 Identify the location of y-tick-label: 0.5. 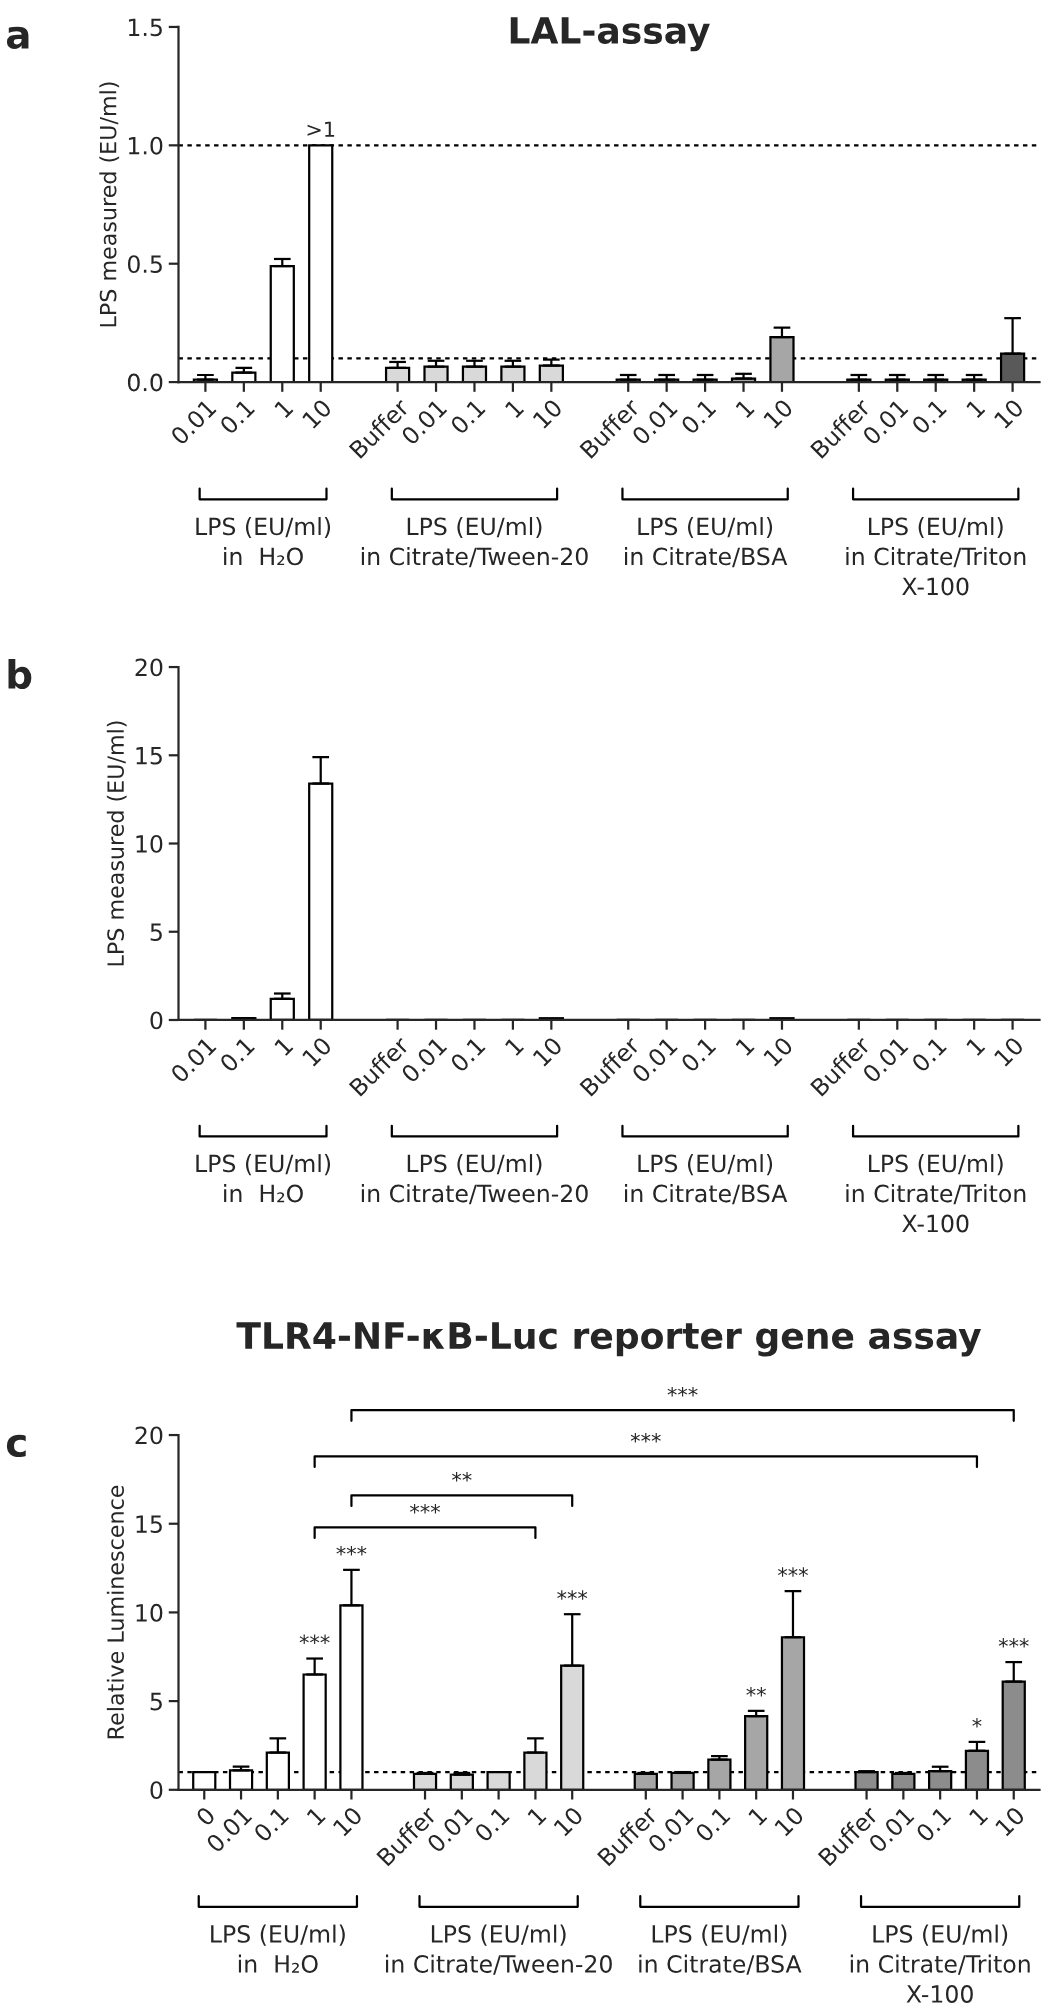
(144, 264).